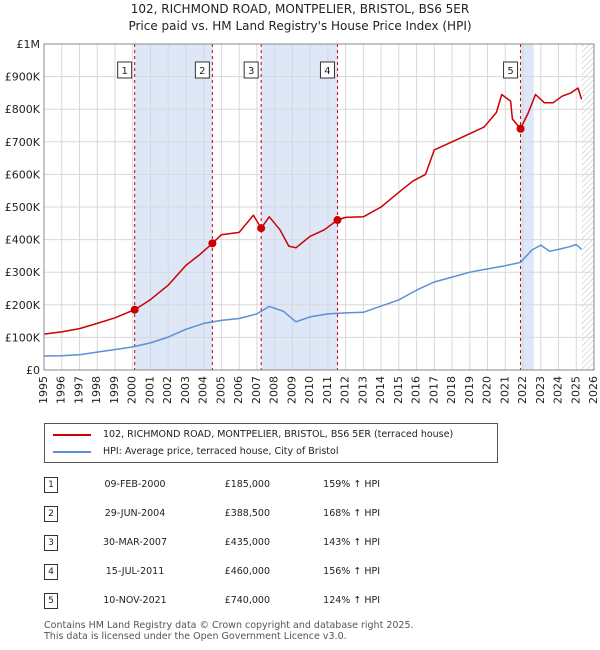  Describe the element at coordinates (504, 390) in the screenshot. I see `x-tick-label: 2021` at that location.